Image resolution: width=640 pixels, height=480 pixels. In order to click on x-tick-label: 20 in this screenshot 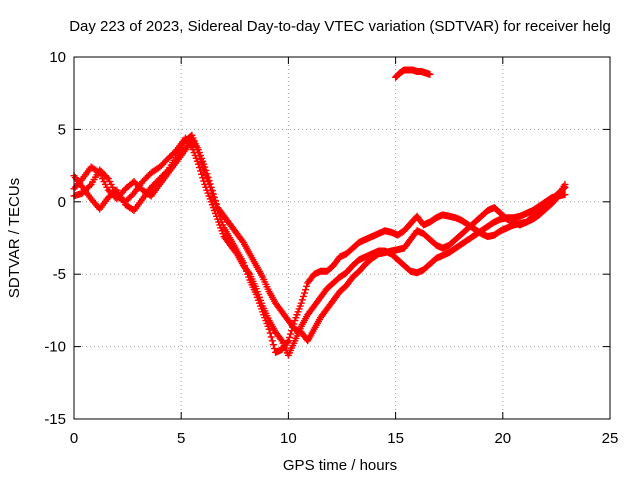, I will do `click(502, 438)`.